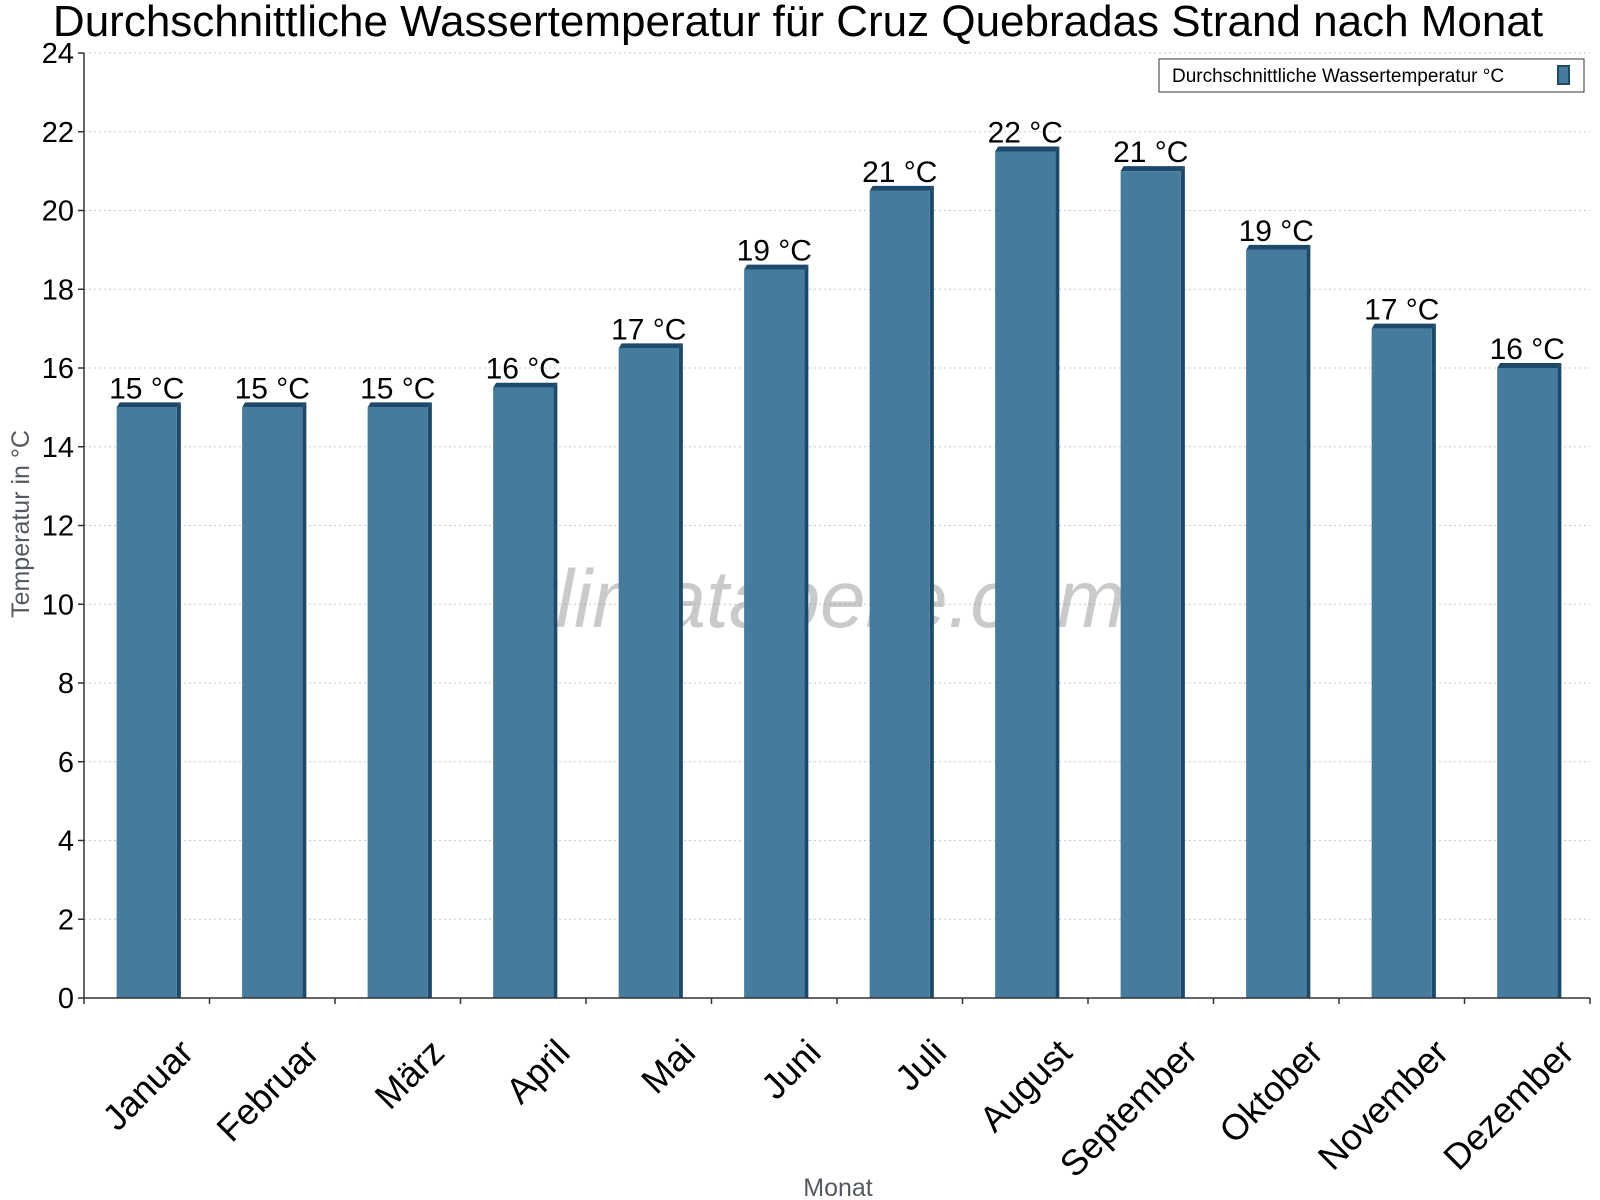 This screenshot has width=1600, height=1200. What do you see at coordinates (66, 920) in the screenshot?
I see `y-tick-label: 2` at bounding box center [66, 920].